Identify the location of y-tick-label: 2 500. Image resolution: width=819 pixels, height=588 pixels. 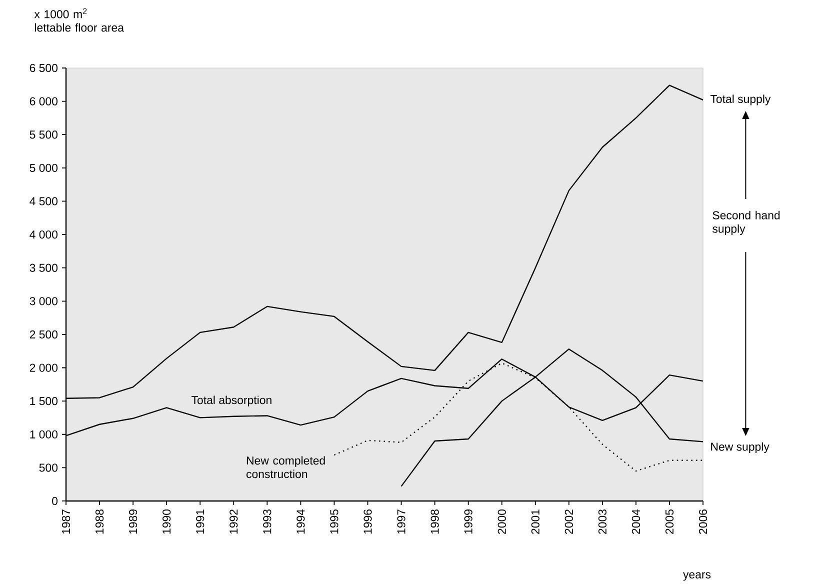
(44, 334).